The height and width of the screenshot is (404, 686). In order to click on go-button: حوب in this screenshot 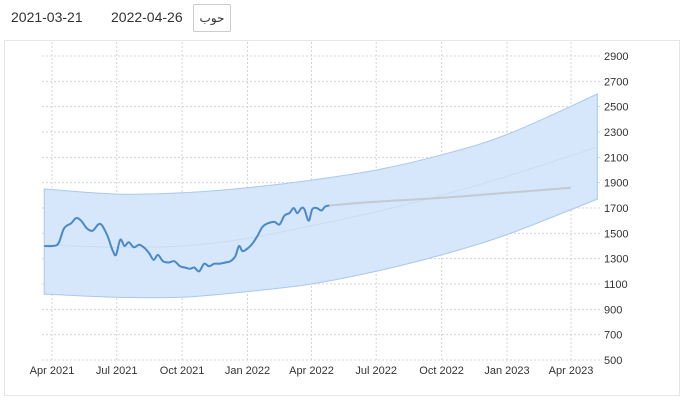, I will do `click(212, 18)`.